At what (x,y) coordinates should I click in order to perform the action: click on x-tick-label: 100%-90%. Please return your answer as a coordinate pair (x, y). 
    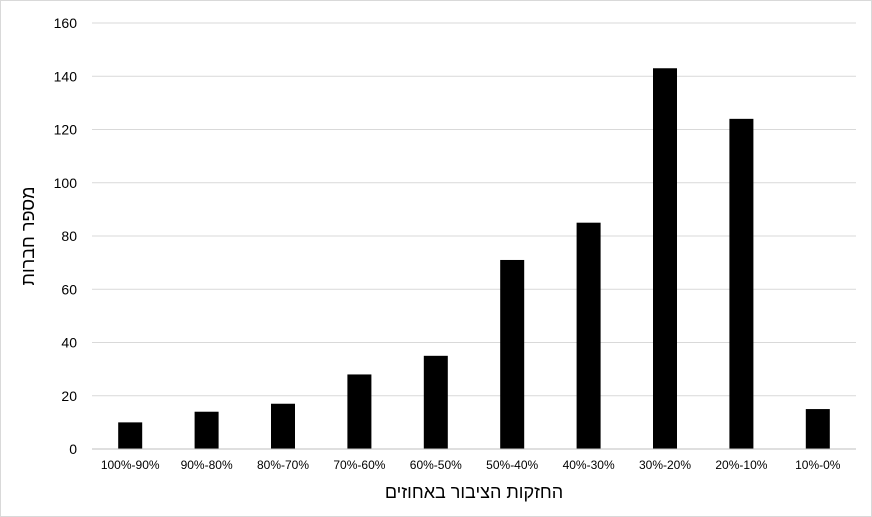
    Looking at the image, I should click on (130, 465).